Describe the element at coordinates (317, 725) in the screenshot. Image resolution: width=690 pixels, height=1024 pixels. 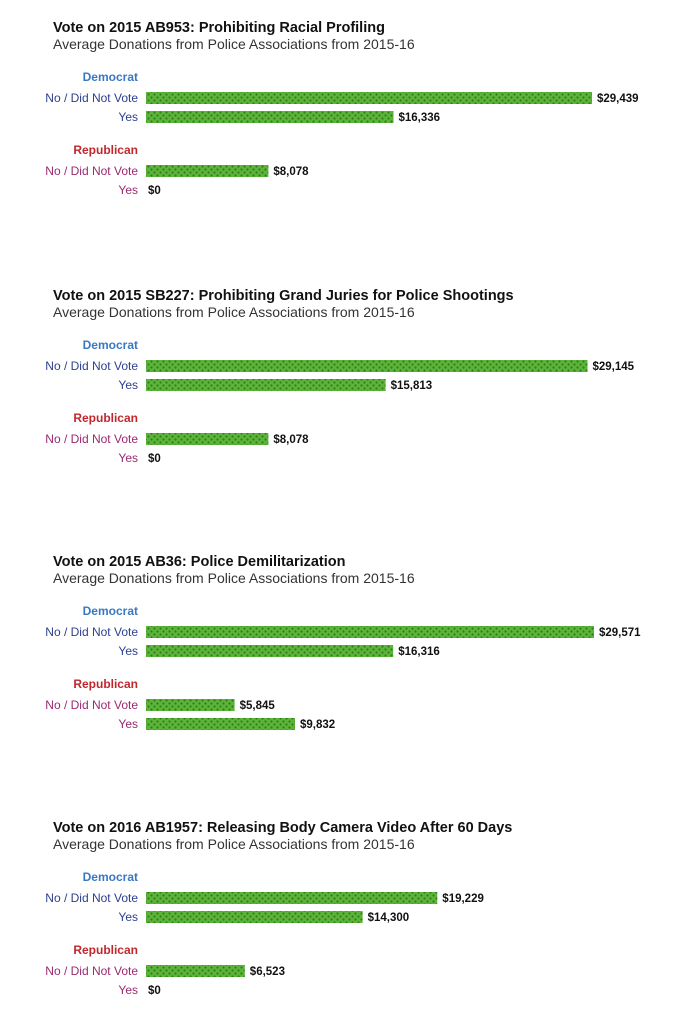
I see `data-label: $9,832` at that location.